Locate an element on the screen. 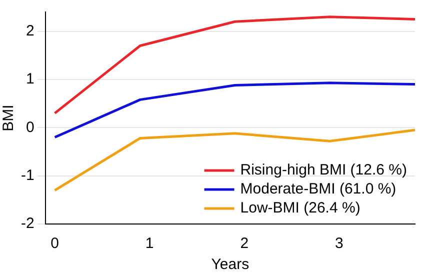 The width and height of the screenshot is (423, 274). legend-label: Low-BMI (26.4 %) is located at coordinates (300, 208).